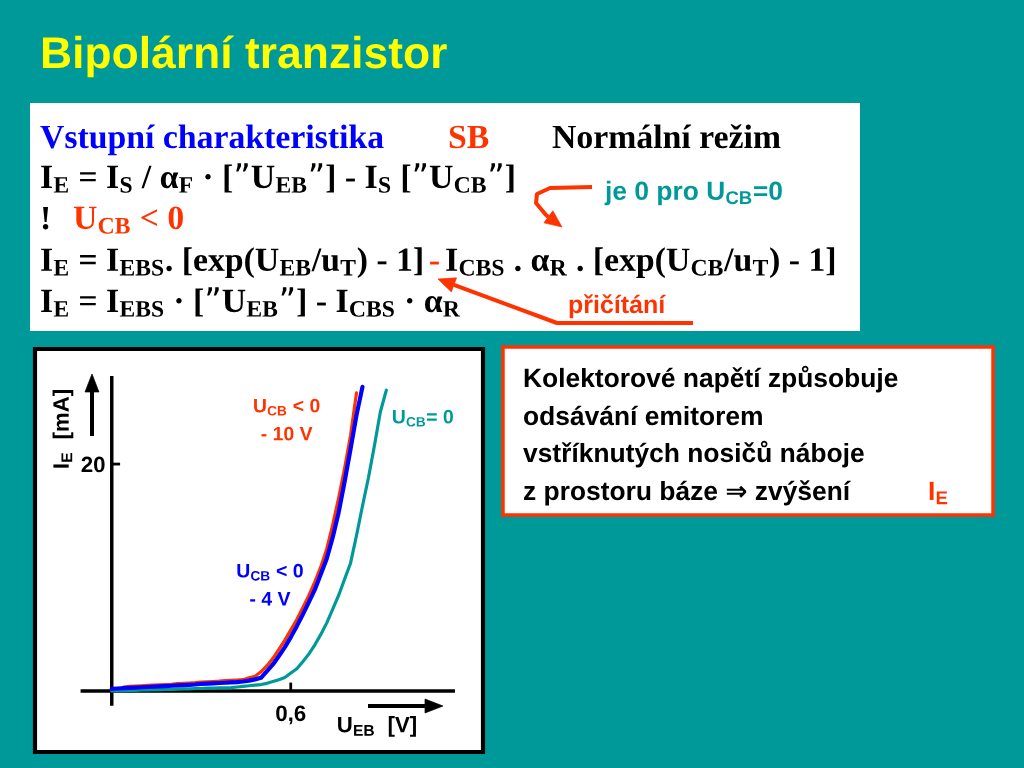  What do you see at coordinates (666, 136) in the screenshot?
I see `text: Normální režim` at bounding box center [666, 136].